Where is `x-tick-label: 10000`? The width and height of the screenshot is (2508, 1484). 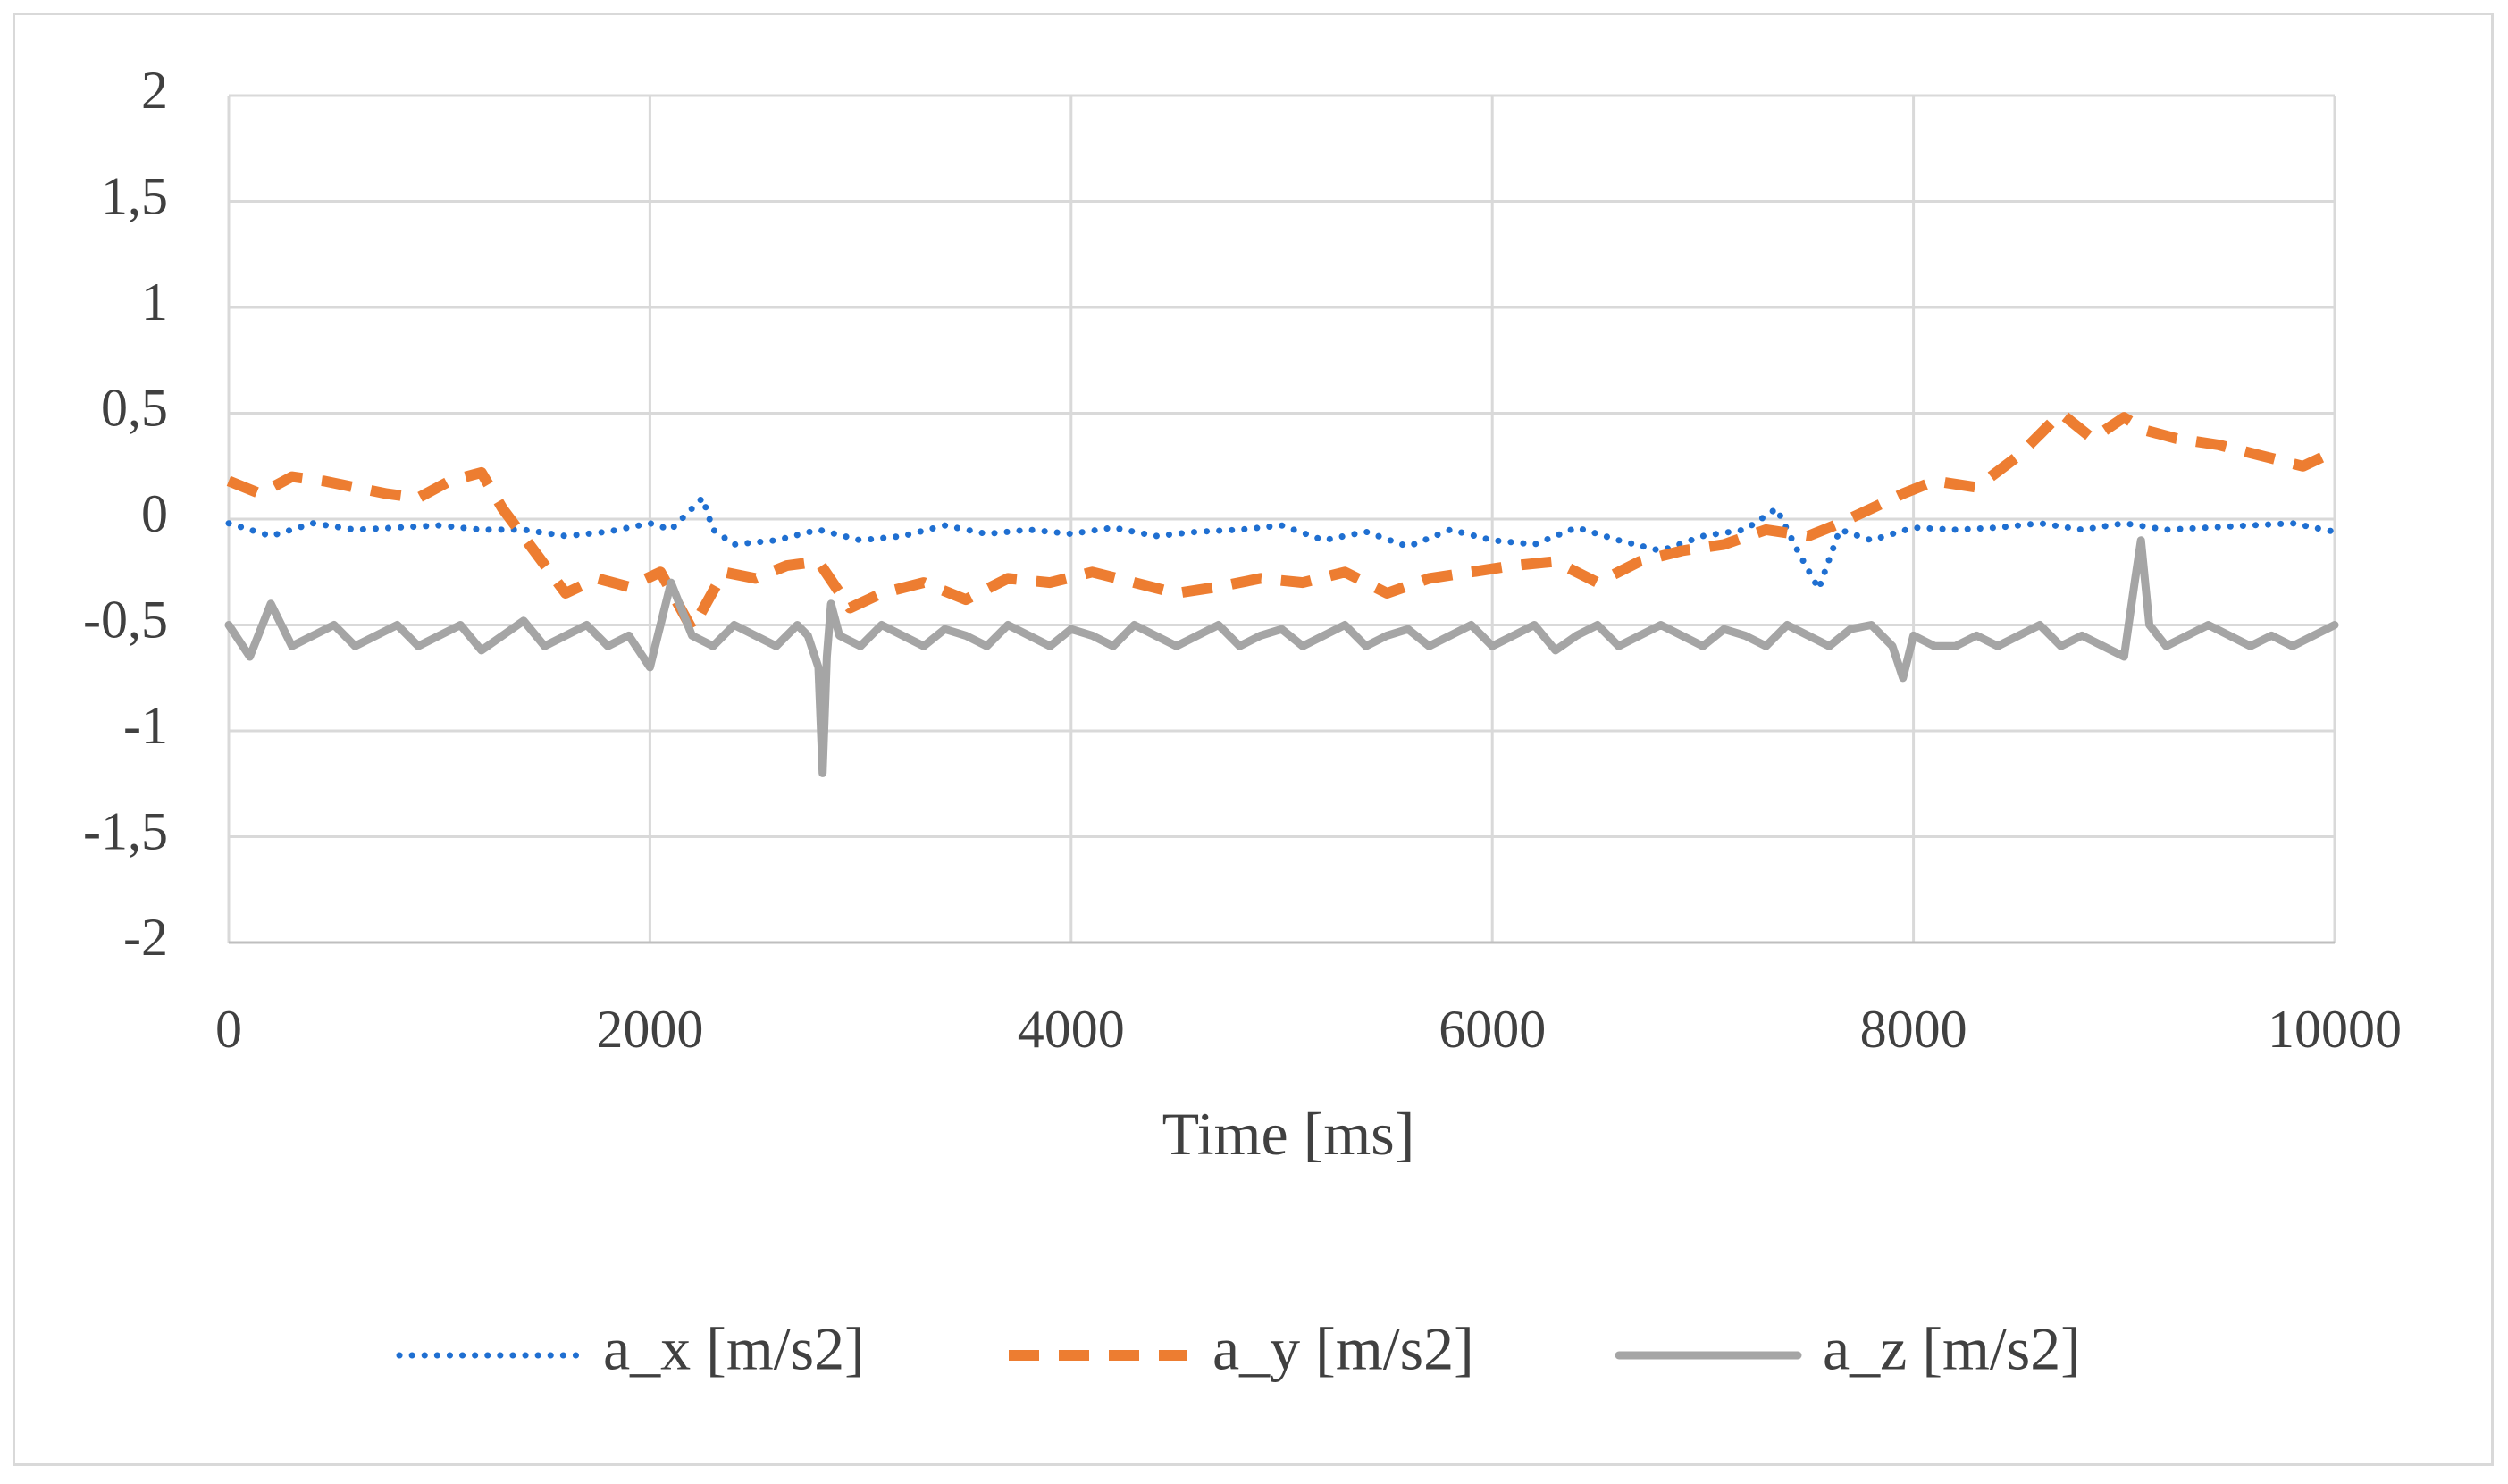
x-tick-label: 10000 is located at coordinates (2335, 1029).